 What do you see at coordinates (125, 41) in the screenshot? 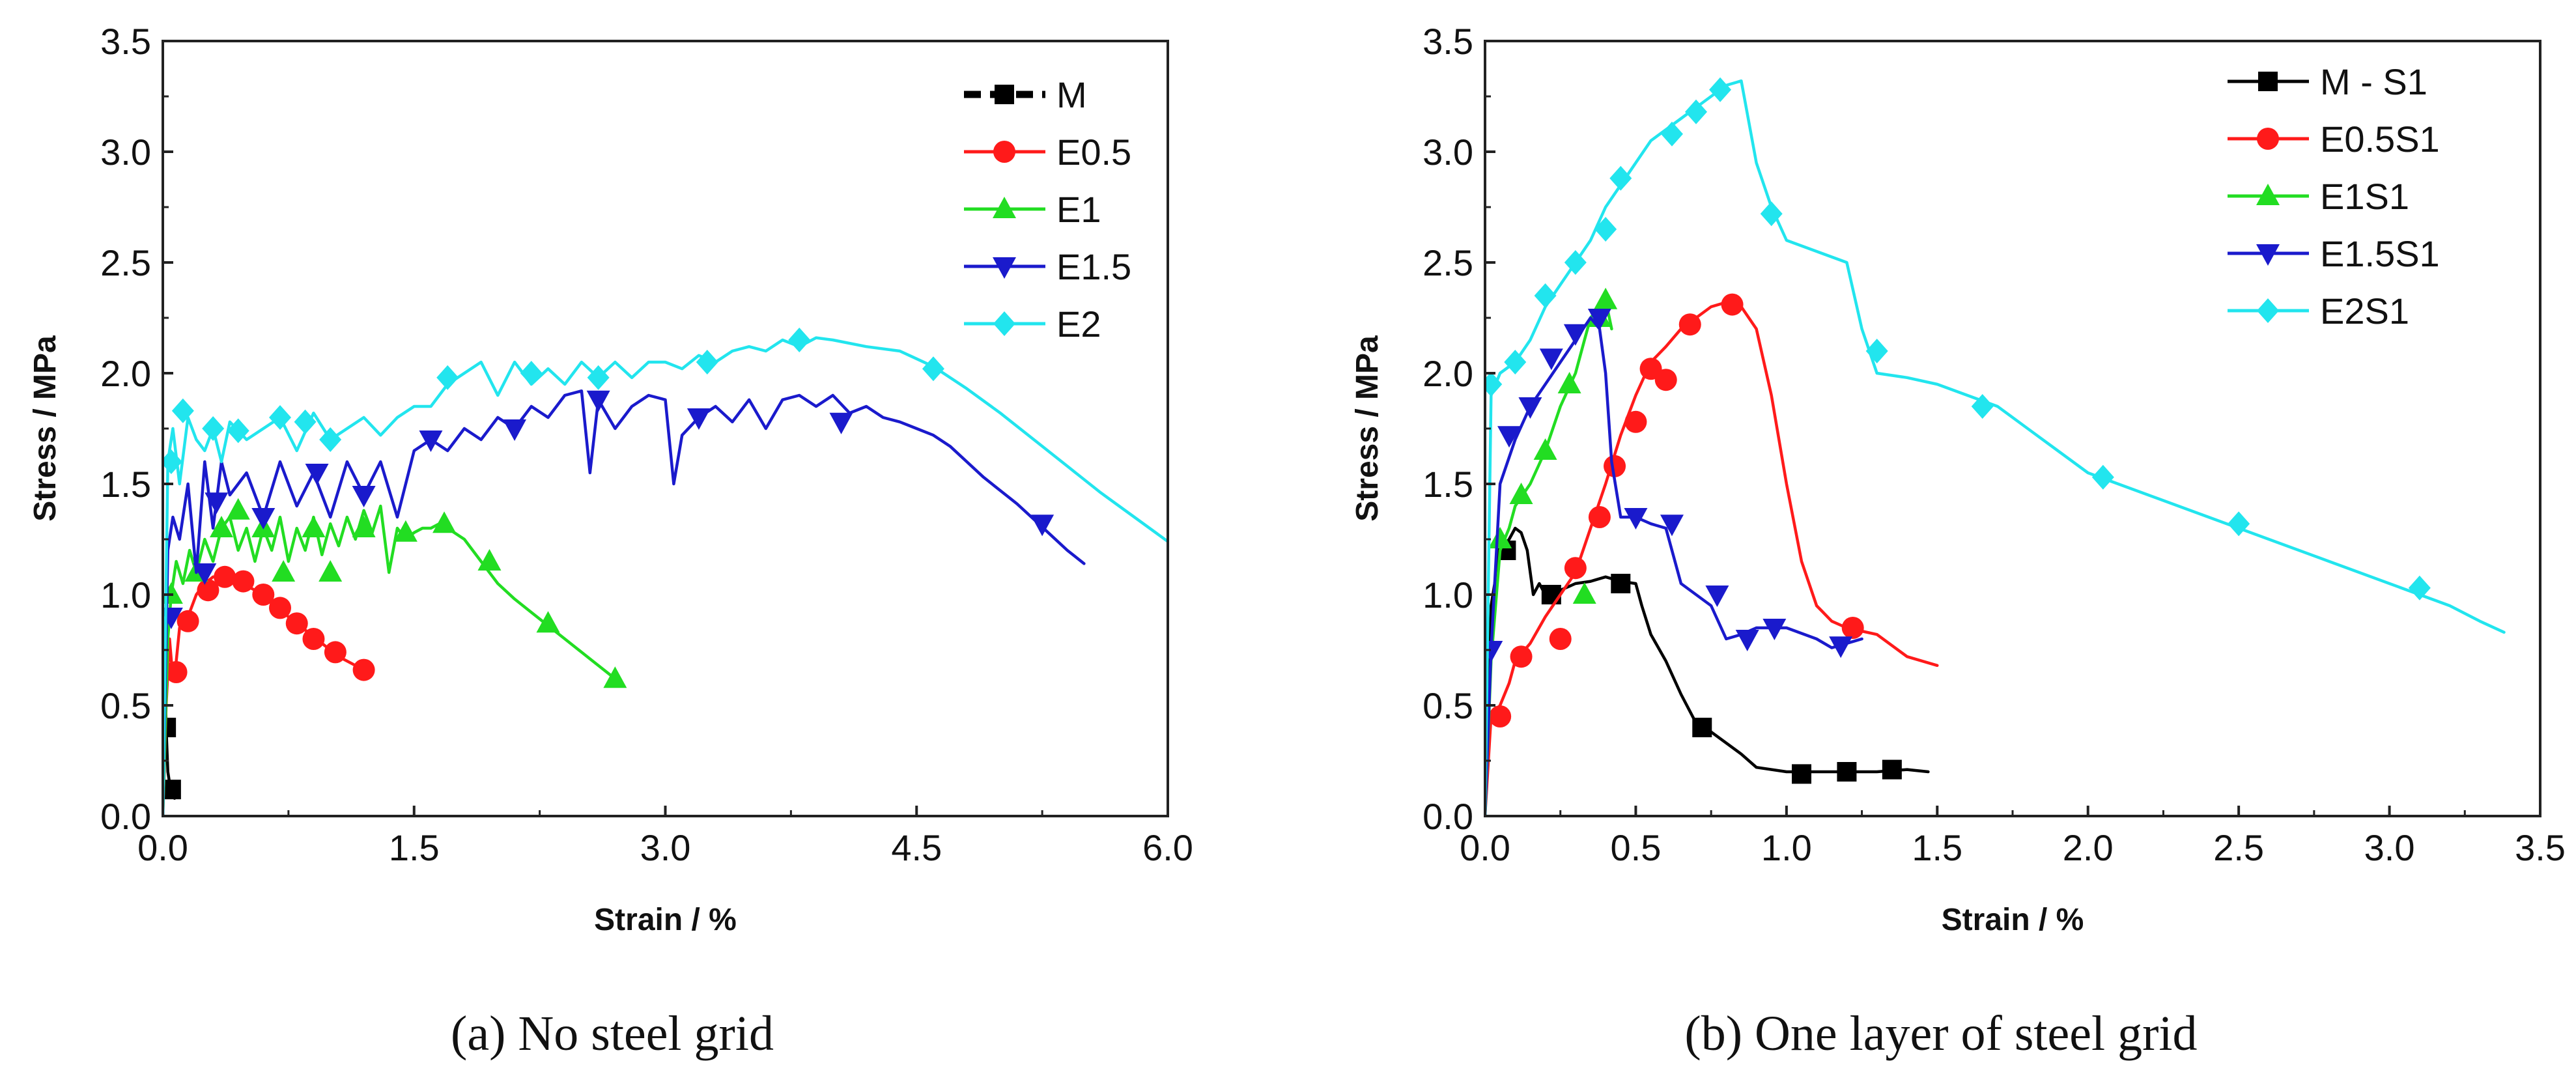
I see `y-tick-label: 3.5` at bounding box center [125, 41].